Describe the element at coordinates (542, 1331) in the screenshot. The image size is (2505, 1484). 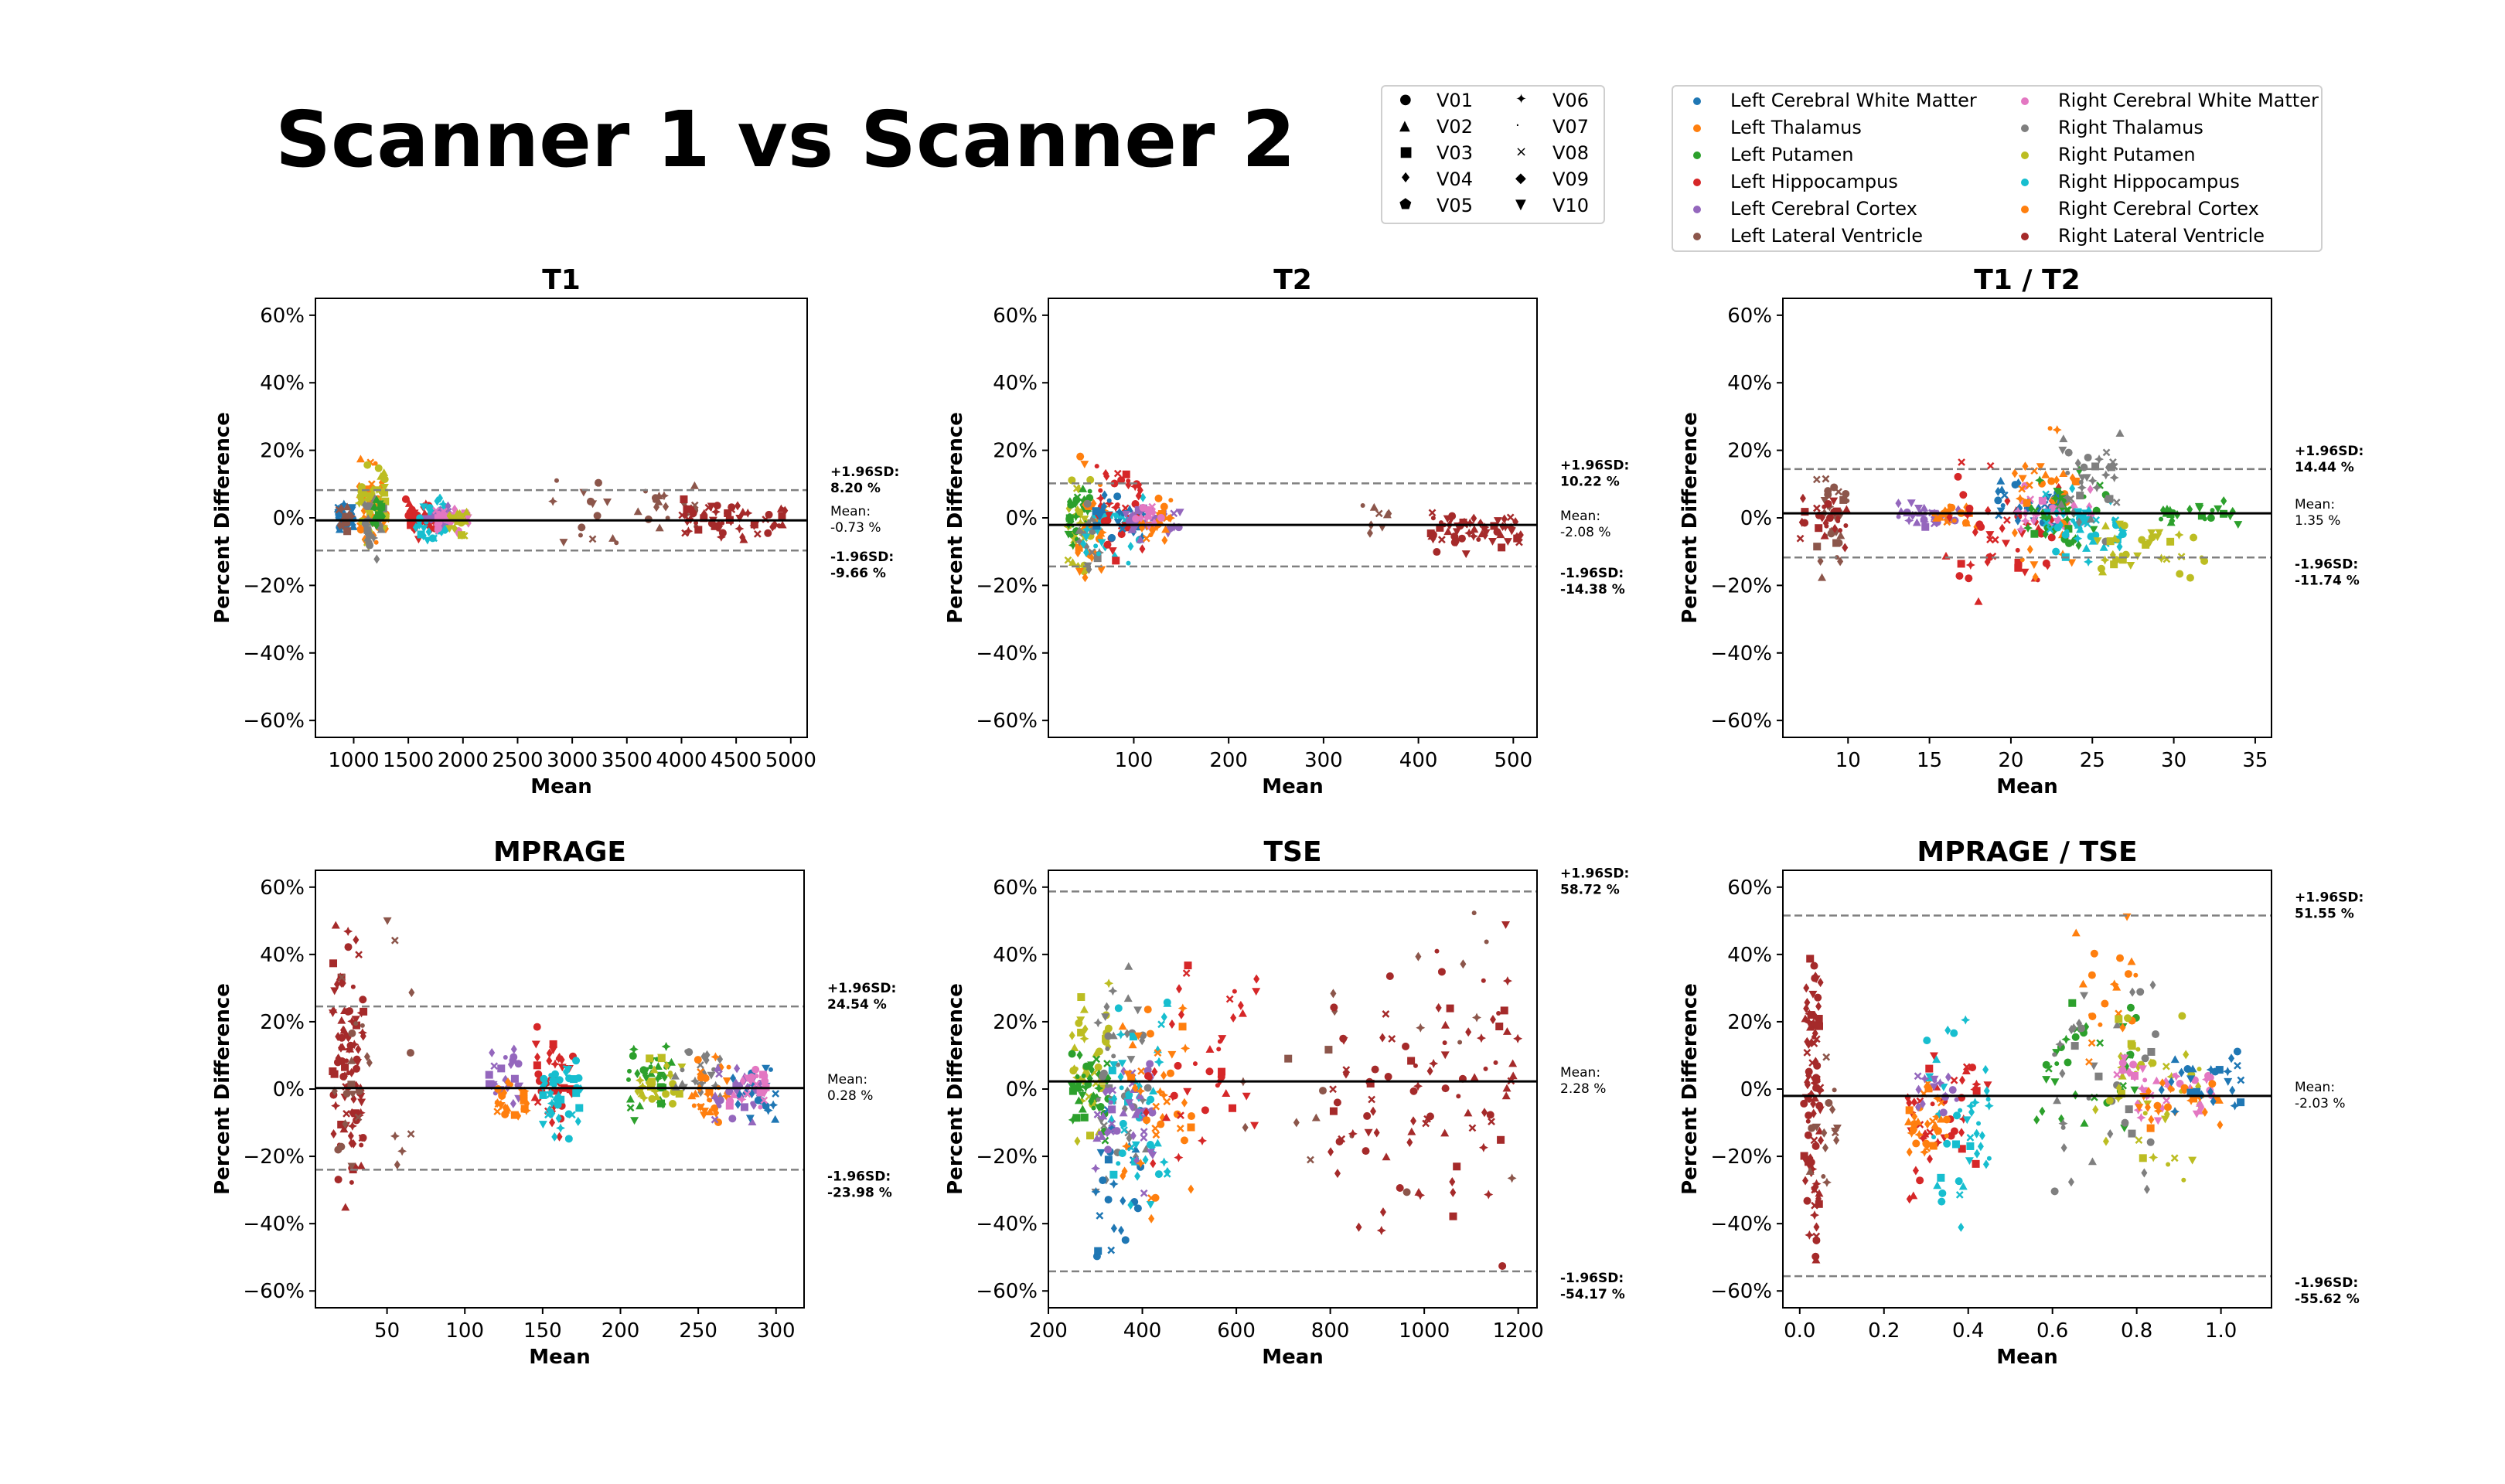
I see `x-tick-label: 150` at that location.